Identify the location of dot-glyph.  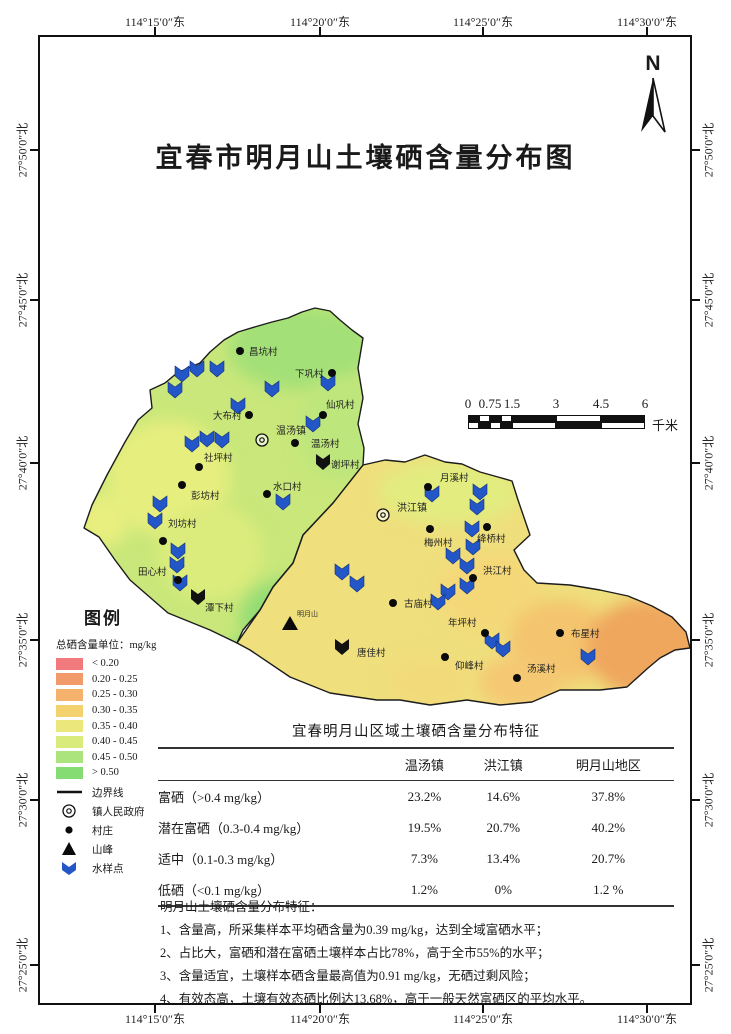
(69, 830).